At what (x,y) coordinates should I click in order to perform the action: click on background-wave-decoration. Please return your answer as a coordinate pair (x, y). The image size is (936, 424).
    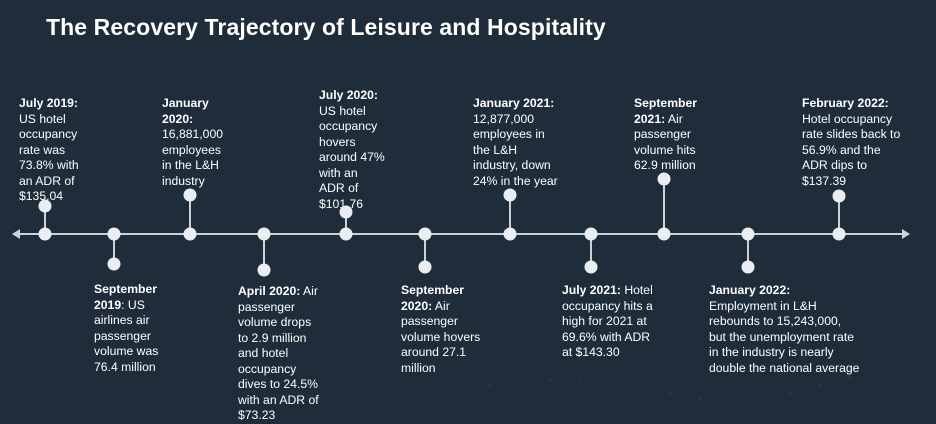
    Looking at the image, I should click on (660, 391).